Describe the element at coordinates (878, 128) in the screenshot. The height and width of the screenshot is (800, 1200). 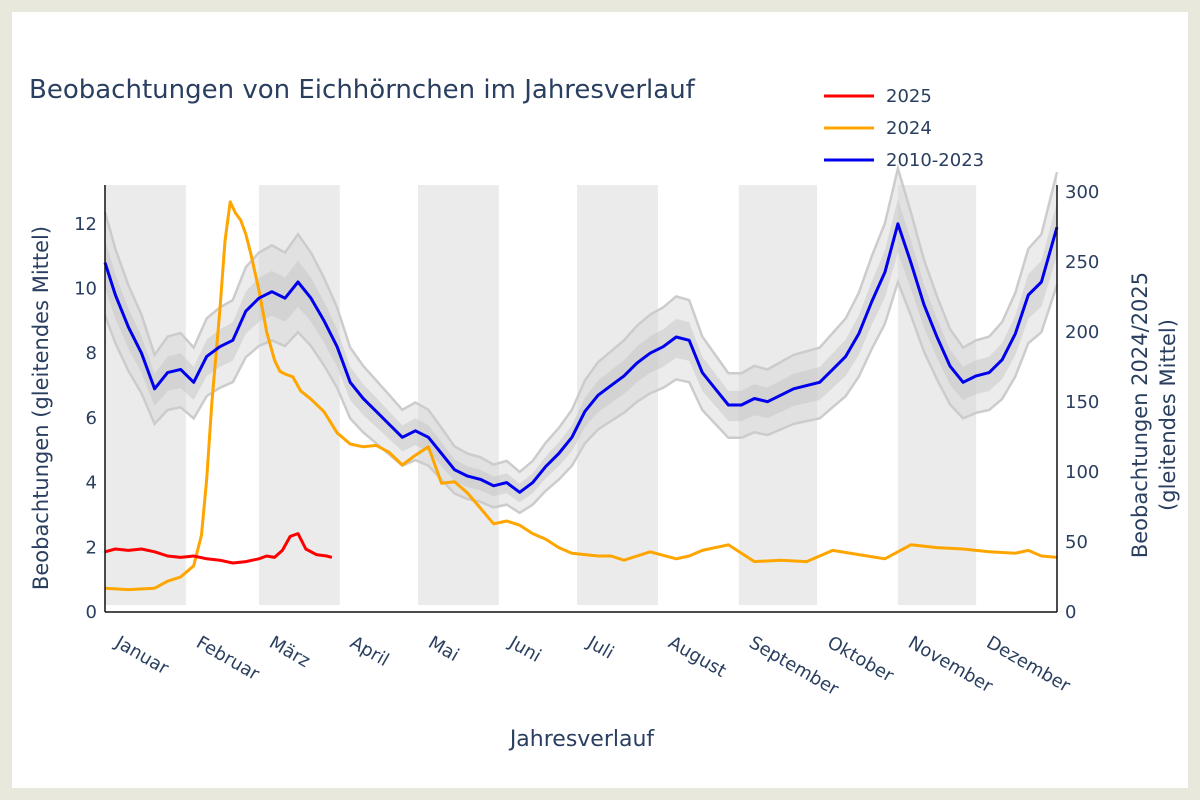
I see `legend-item-2024: 2024` at that location.